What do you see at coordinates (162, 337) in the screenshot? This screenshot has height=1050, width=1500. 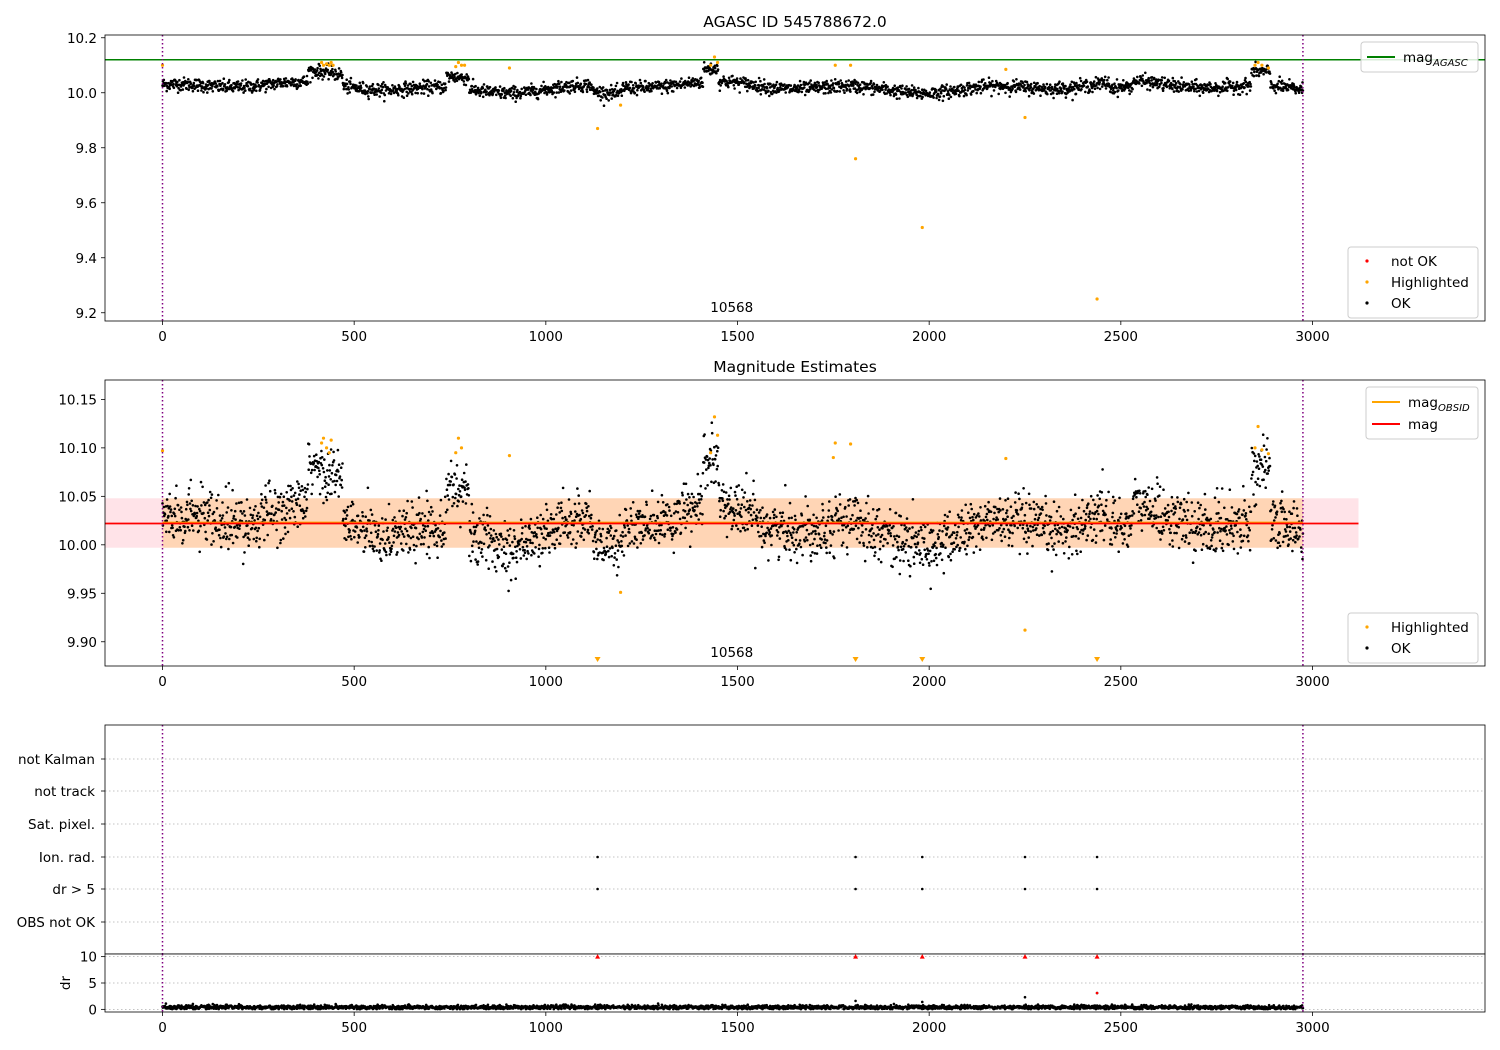 I see `x-tick-label: 0` at bounding box center [162, 337].